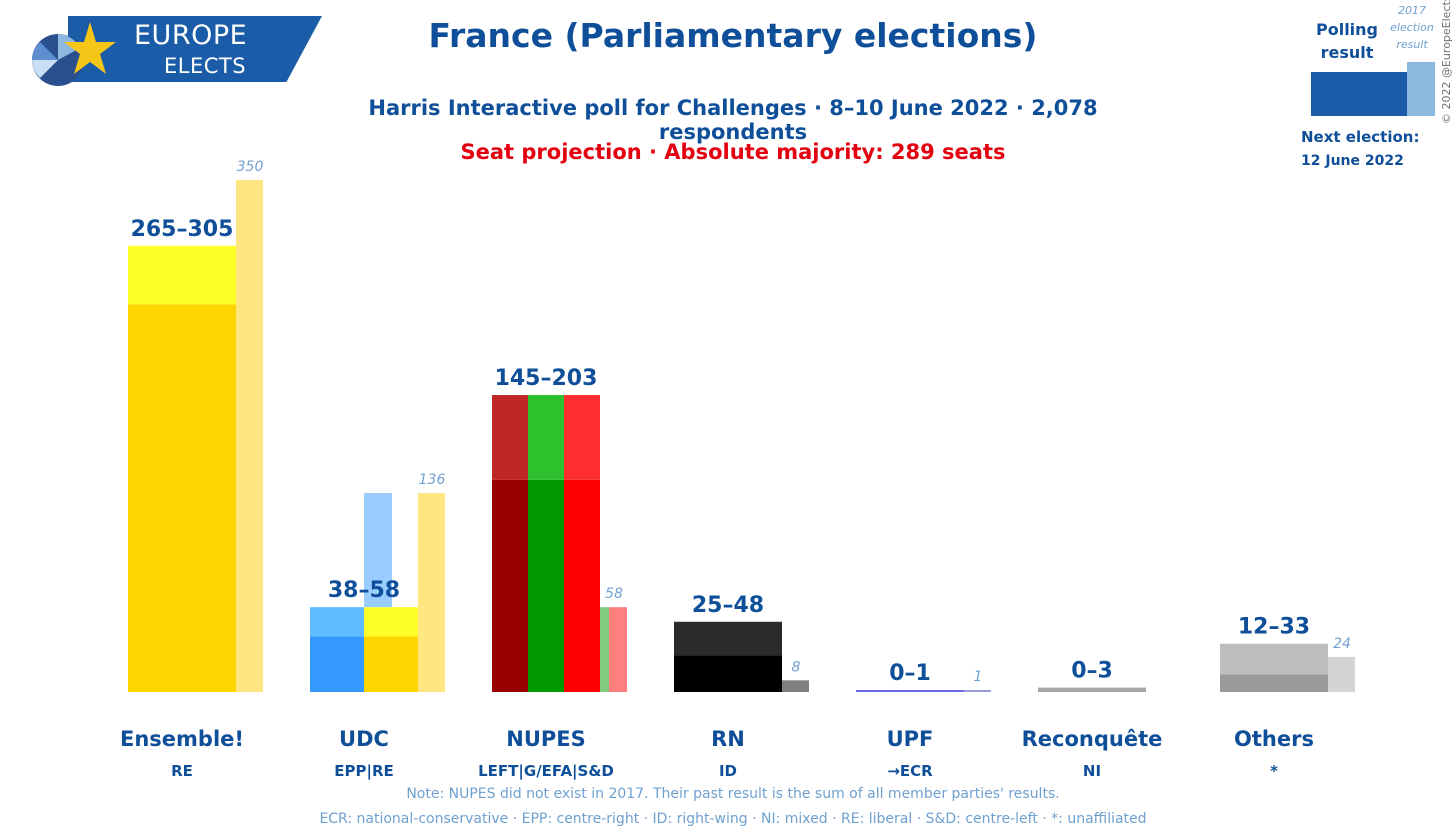 Image resolution: width=1456 pixels, height=834 pixels. I want to click on party-name-upf: UPF, so click(910, 739).